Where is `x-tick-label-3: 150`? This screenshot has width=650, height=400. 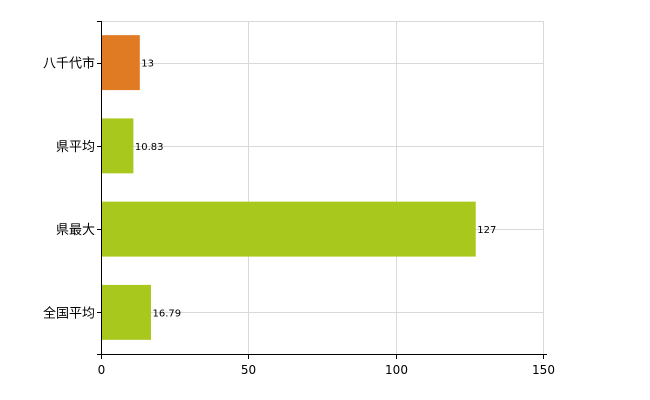 x-tick-label-3: 150 is located at coordinates (543, 370).